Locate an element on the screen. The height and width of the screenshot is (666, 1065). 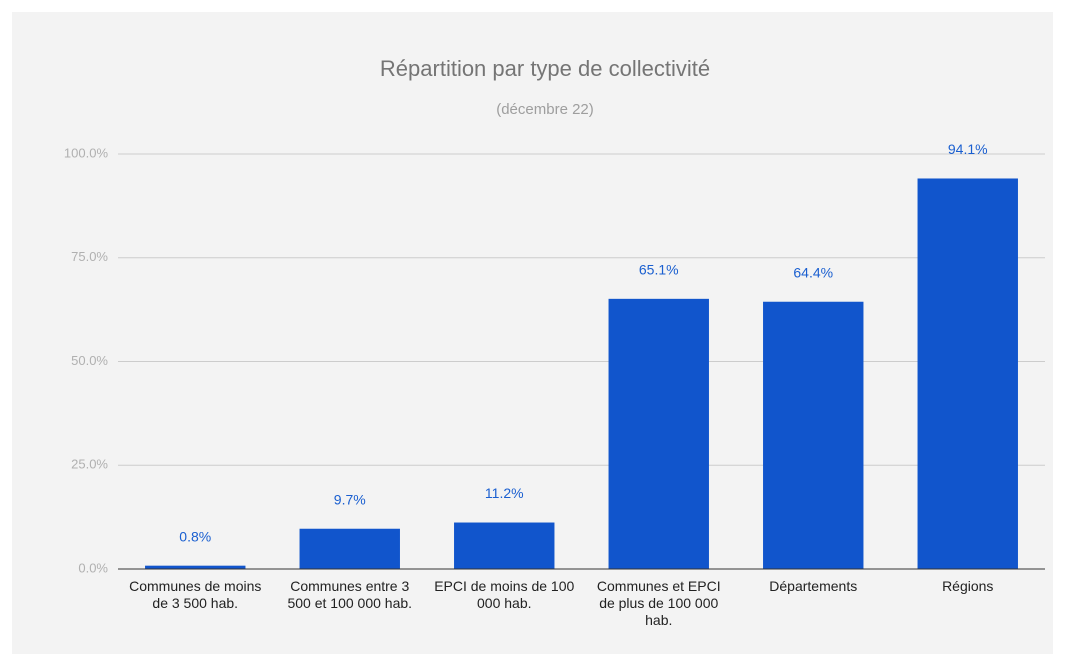
y-tick-label: 75.0% is located at coordinates (89, 256).